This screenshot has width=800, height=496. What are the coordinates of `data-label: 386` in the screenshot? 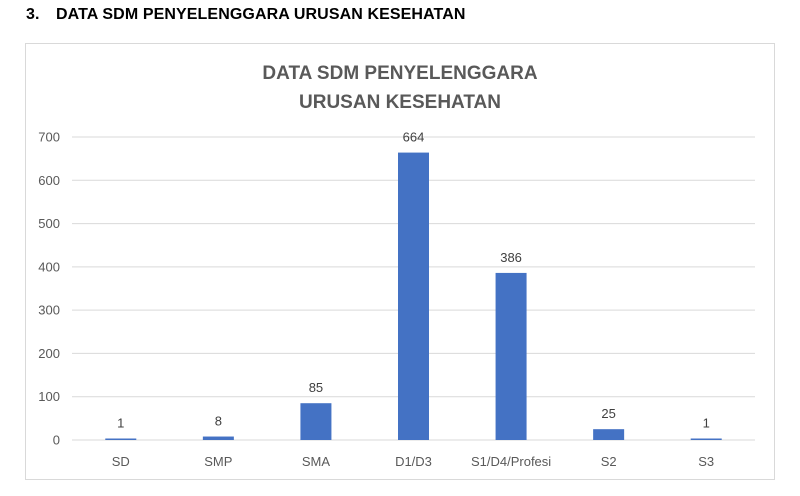 It's located at (511, 257).